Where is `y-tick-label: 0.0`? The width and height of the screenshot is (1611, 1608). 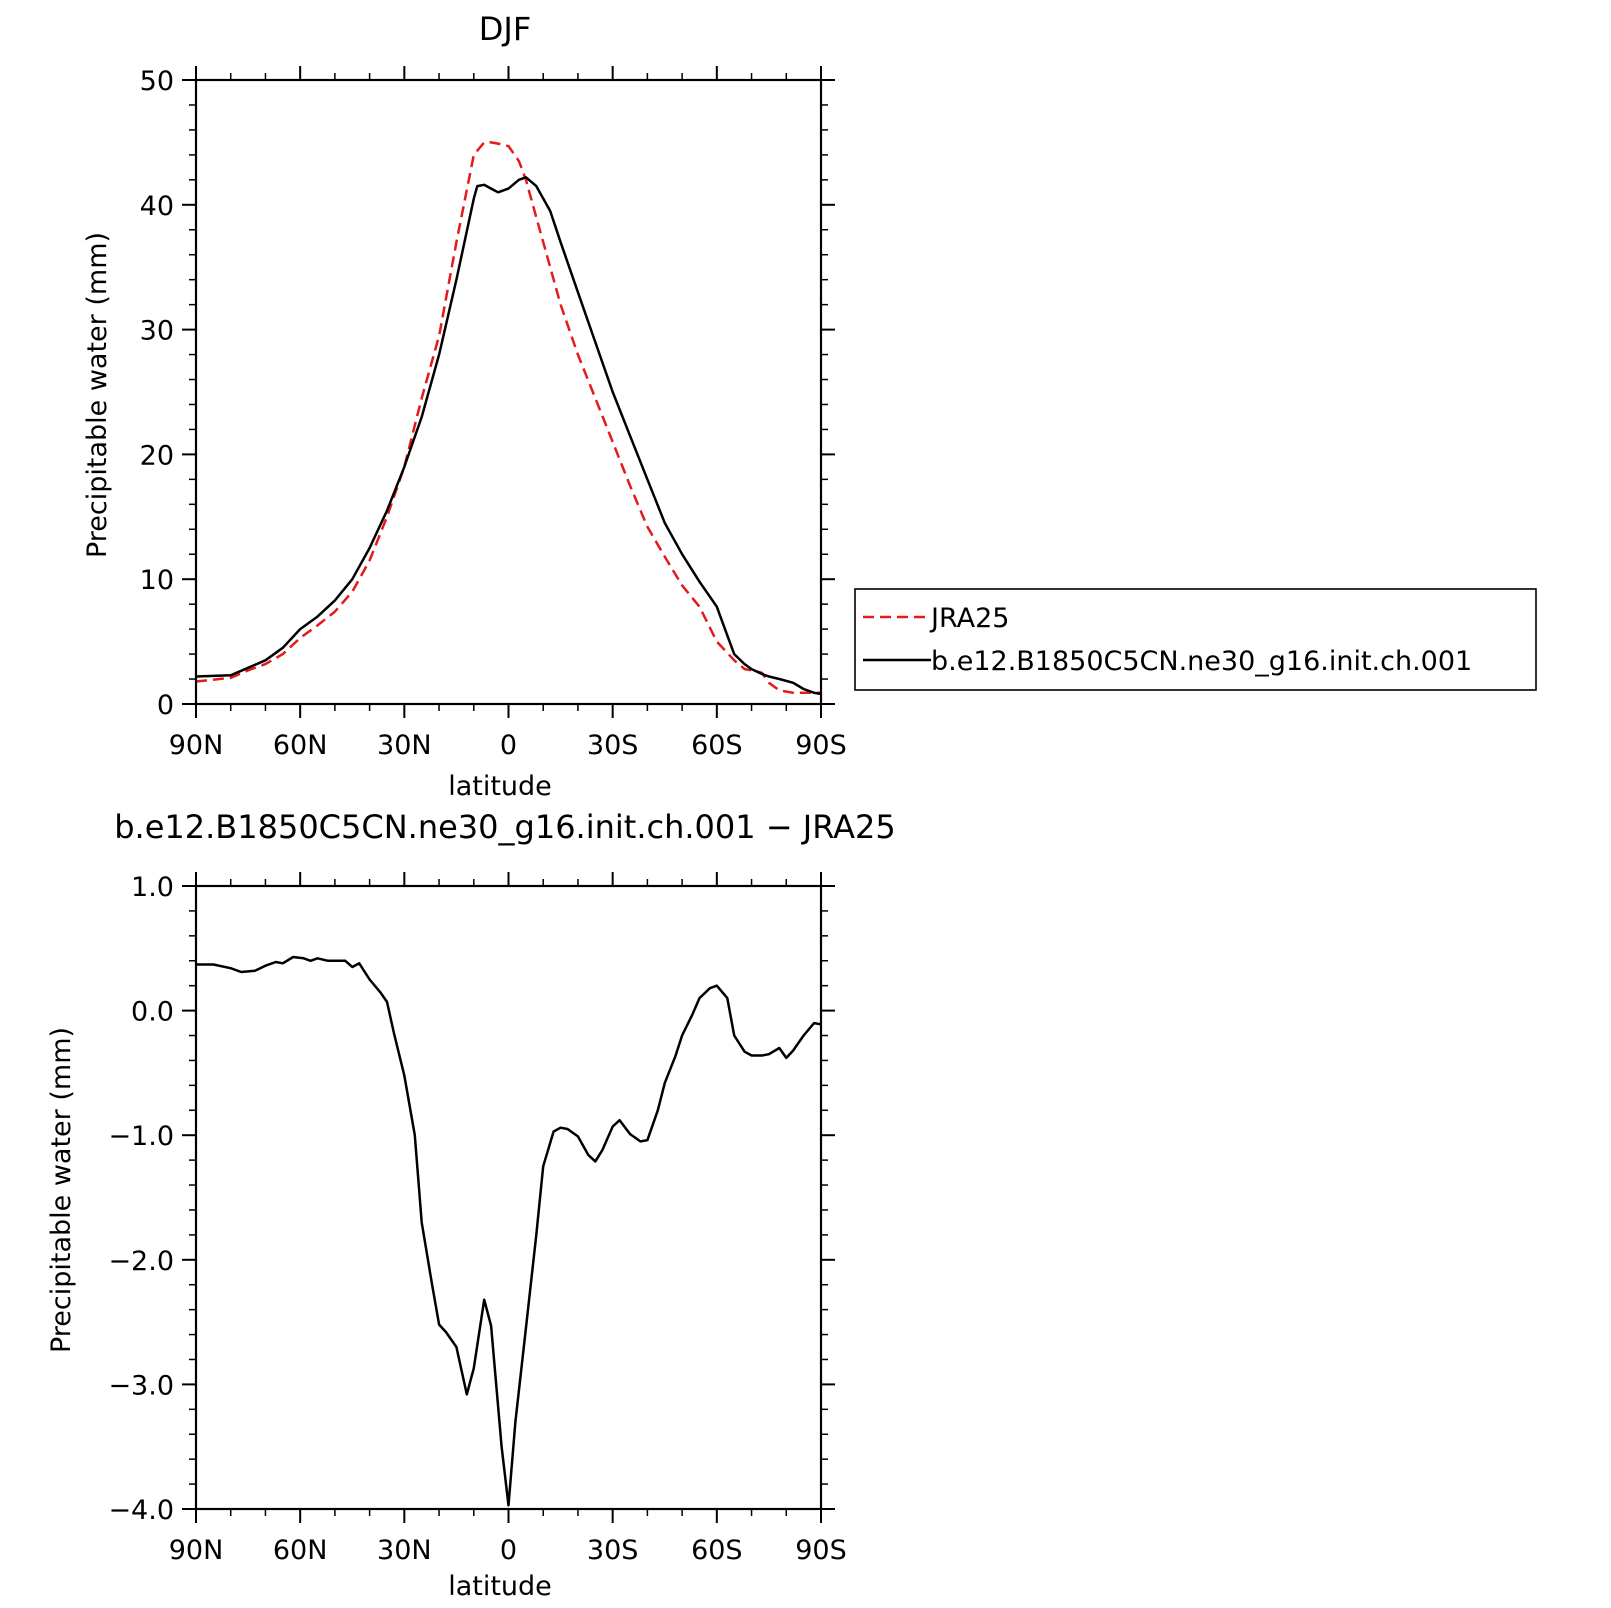 y-tick-label: 0.0 is located at coordinates (152, 1012).